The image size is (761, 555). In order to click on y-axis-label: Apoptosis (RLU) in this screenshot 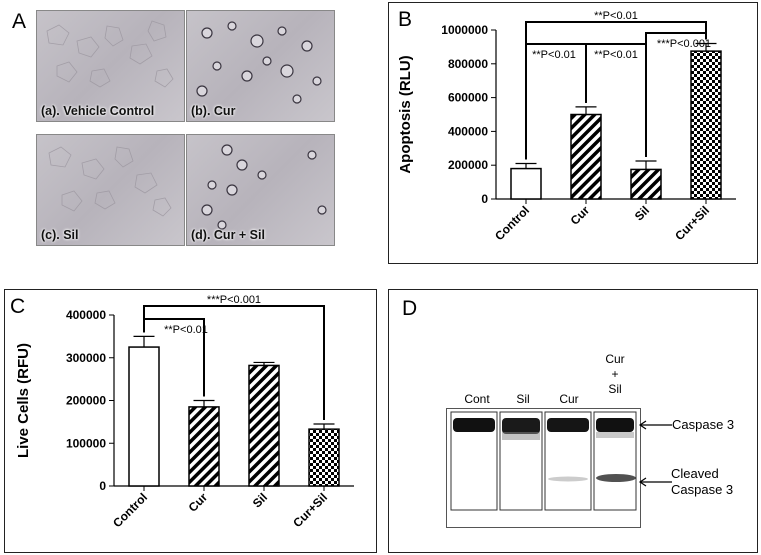, I will do `click(405, 114)`.